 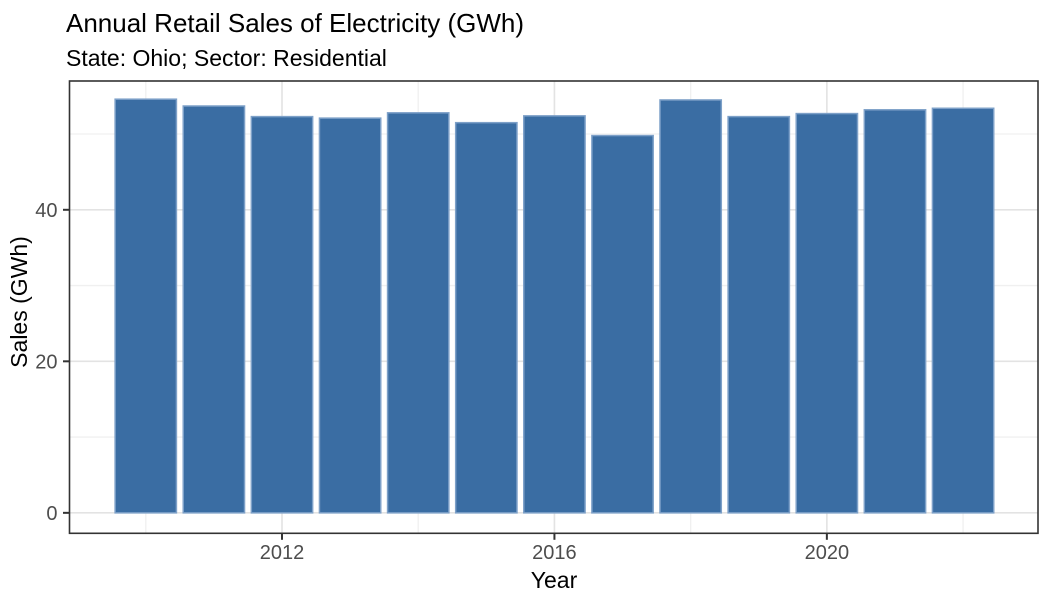 I want to click on x-tick-label-2016: 2016, so click(x=554, y=553).